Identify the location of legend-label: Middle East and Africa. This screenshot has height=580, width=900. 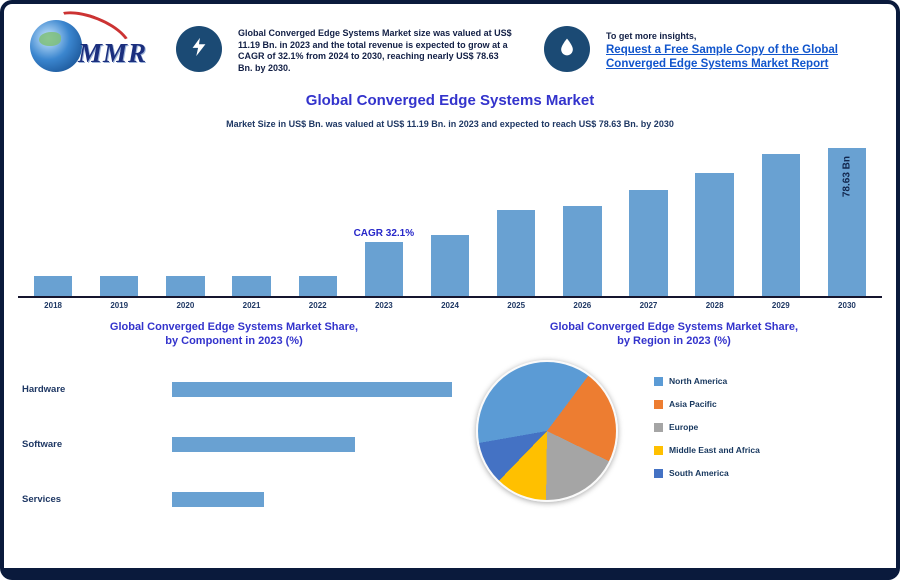
(714, 450).